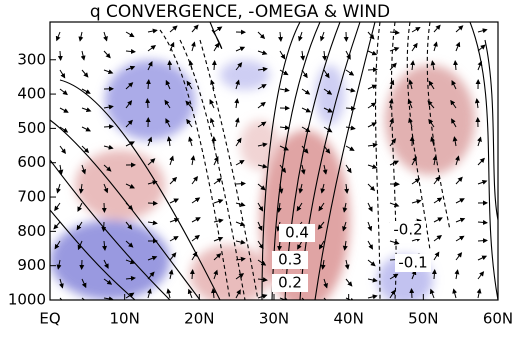  I want to click on contour-label: -0.2, so click(407, 230).